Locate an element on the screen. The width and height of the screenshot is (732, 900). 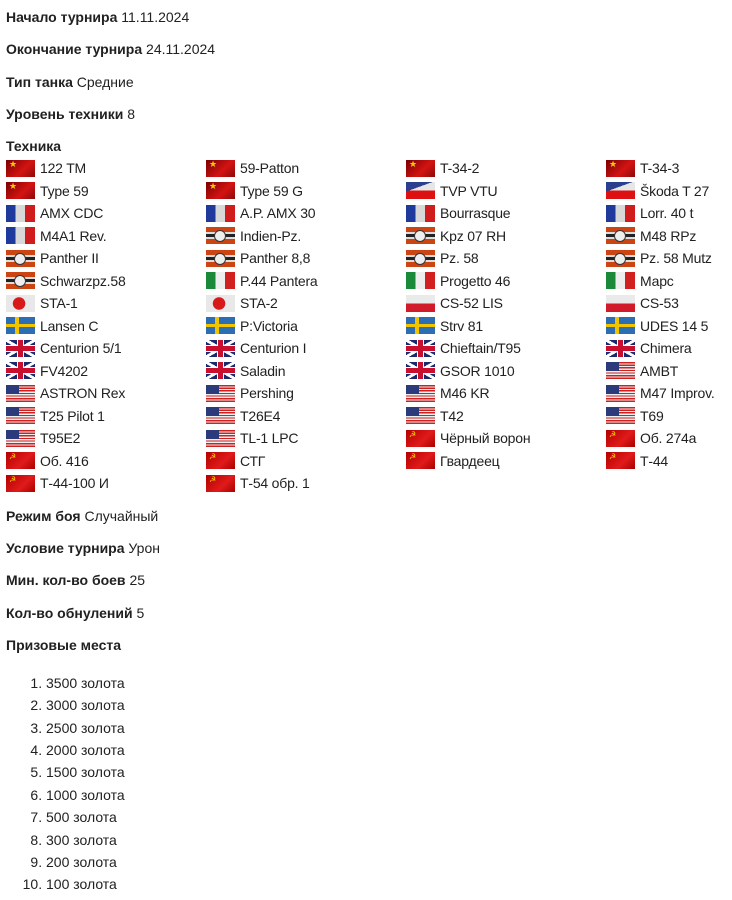
tank-name: 122 TM is located at coordinates (63, 168).